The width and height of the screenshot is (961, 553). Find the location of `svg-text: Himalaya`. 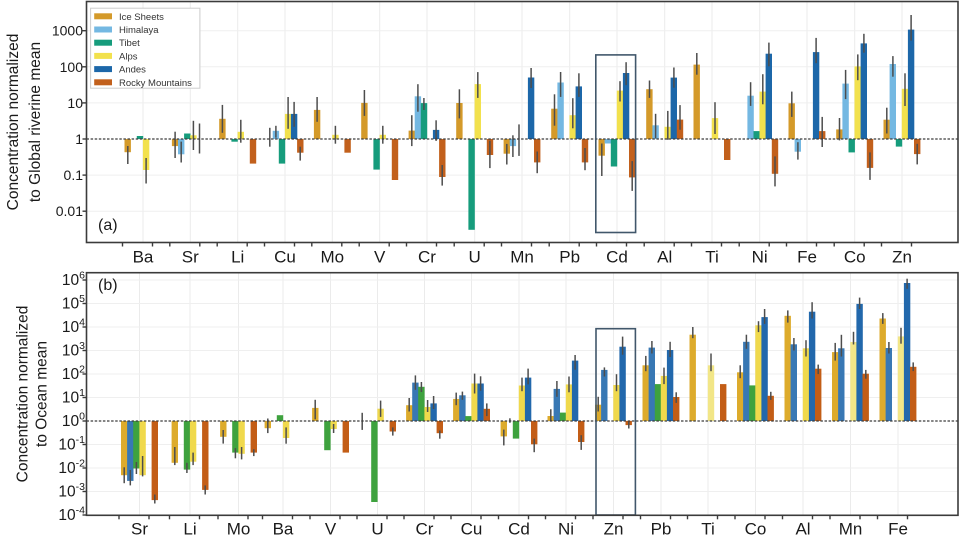

svg-text: Himalaya is located at coordinates (139, 30).